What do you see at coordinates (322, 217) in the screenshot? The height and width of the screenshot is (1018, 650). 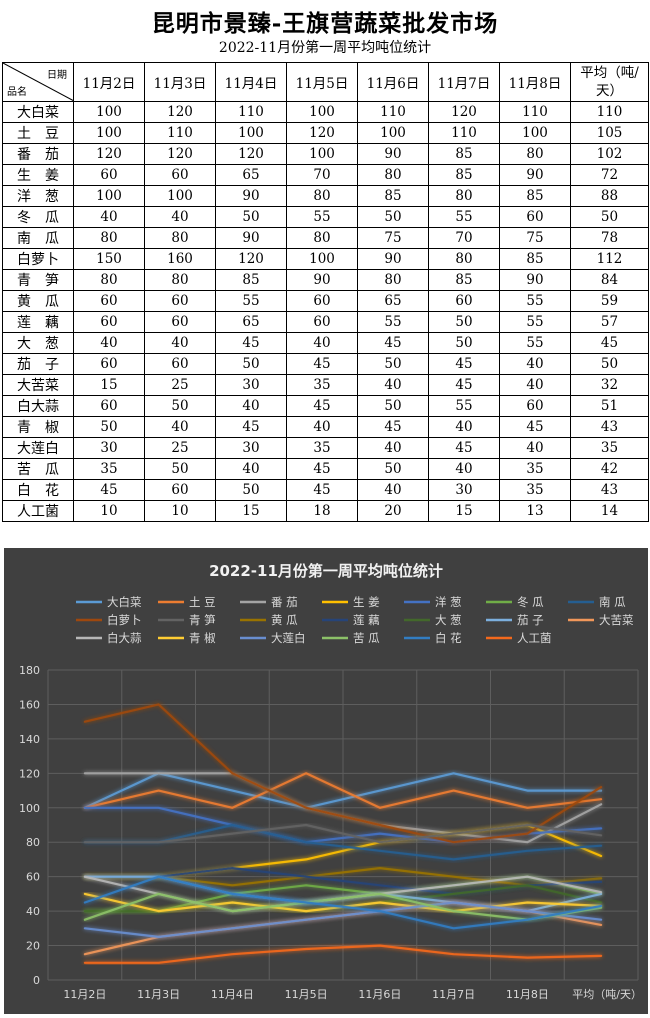 I see `value-cell: 55` at bounding box center [322, 217].